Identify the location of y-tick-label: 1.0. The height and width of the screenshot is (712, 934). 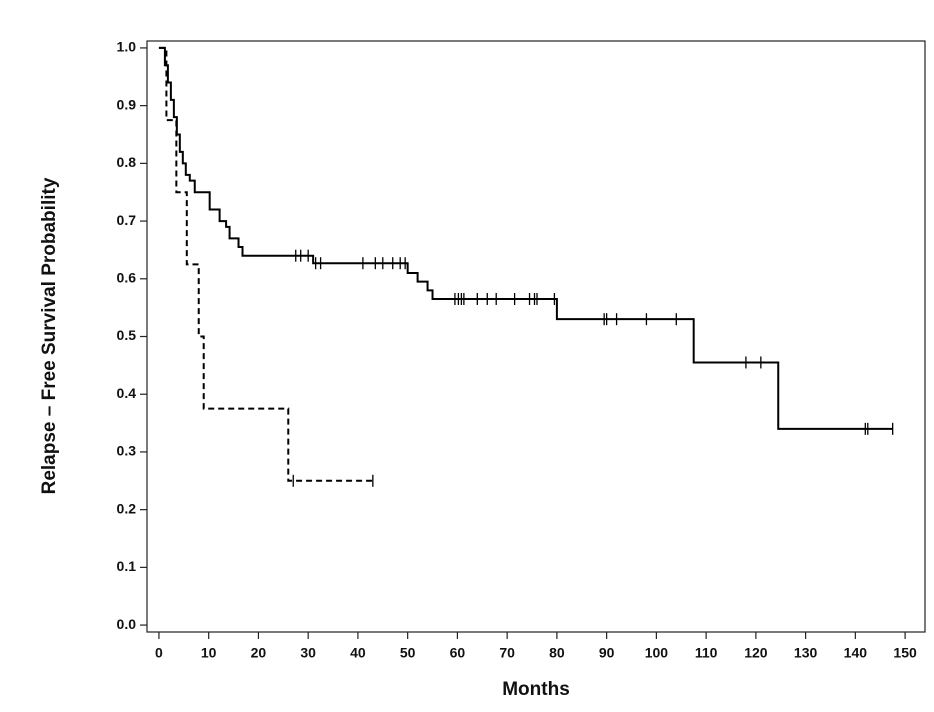
(127, 47).